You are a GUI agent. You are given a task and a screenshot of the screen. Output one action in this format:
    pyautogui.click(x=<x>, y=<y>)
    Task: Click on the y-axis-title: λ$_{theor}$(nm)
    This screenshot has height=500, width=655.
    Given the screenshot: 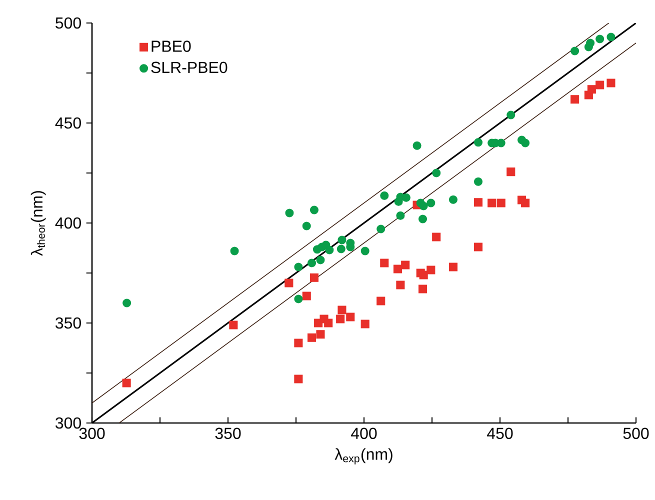 What is the action you would take?
    pyautogui.click(x=38, y=223)
    